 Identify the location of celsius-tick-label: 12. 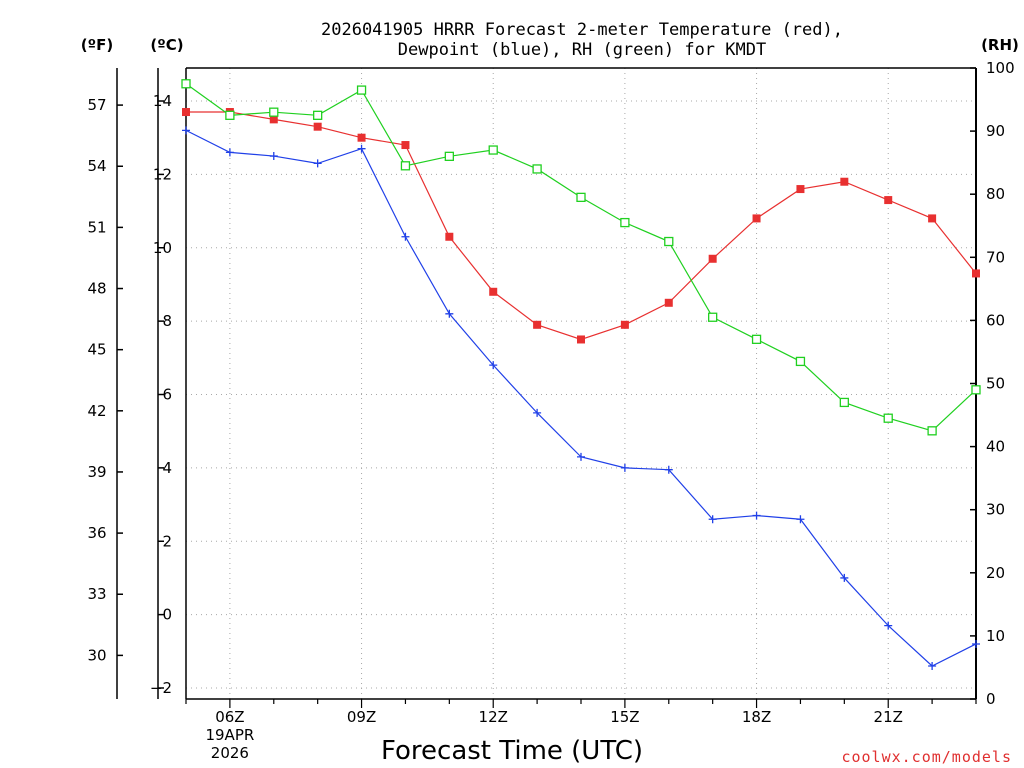
(162, 174).